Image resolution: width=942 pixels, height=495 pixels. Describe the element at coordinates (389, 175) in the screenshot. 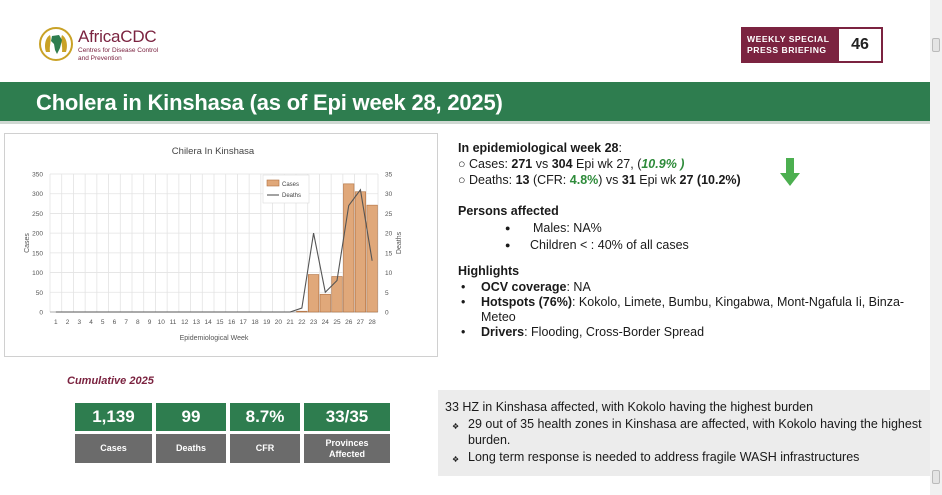

I see `y2-tick-label: 35` at that location.